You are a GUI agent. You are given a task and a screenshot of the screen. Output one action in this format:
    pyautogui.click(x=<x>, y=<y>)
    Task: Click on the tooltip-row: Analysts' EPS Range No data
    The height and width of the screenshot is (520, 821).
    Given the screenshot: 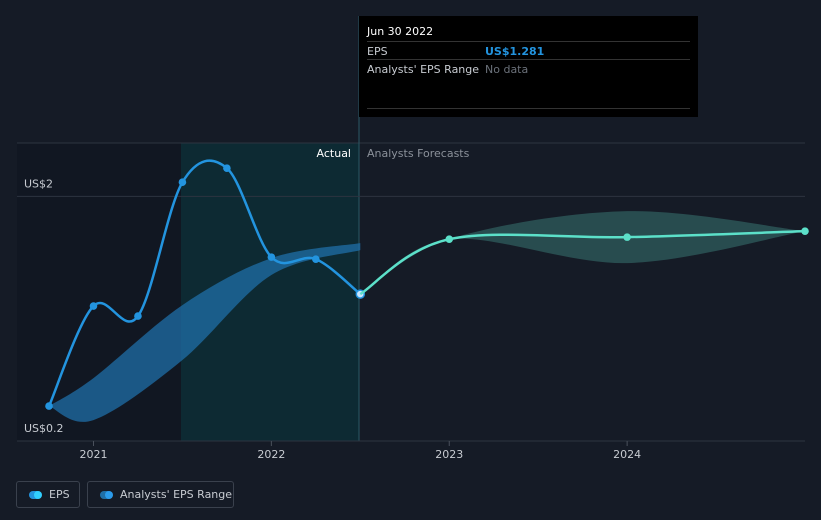 What is the action you would take?
    pyautogui.click(x=528, y=68)
    